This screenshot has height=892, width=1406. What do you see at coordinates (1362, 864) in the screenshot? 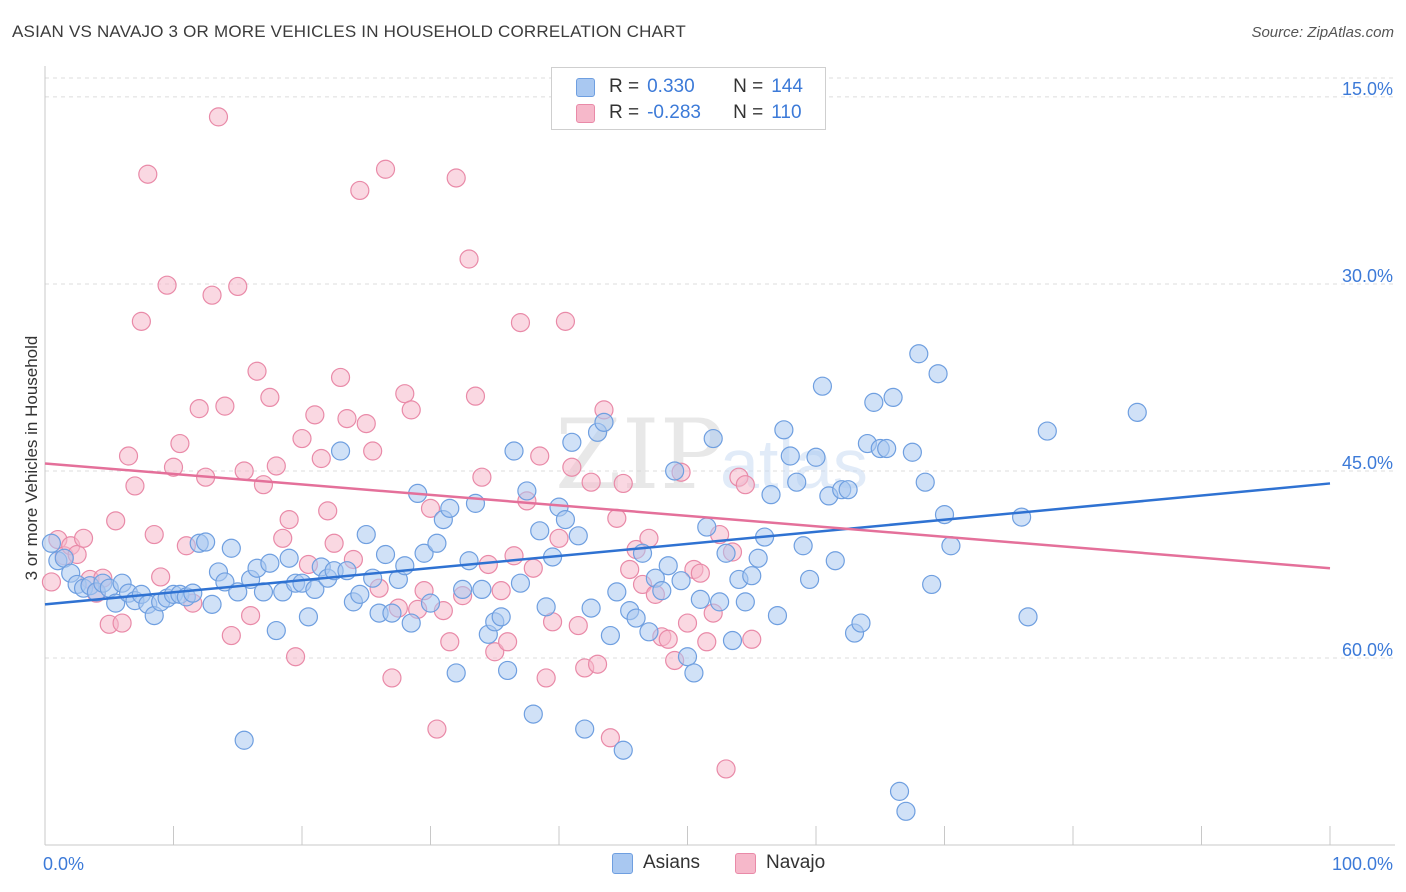
I see `x-tick-right: 100.0%` at bounding box center [1362, 864].